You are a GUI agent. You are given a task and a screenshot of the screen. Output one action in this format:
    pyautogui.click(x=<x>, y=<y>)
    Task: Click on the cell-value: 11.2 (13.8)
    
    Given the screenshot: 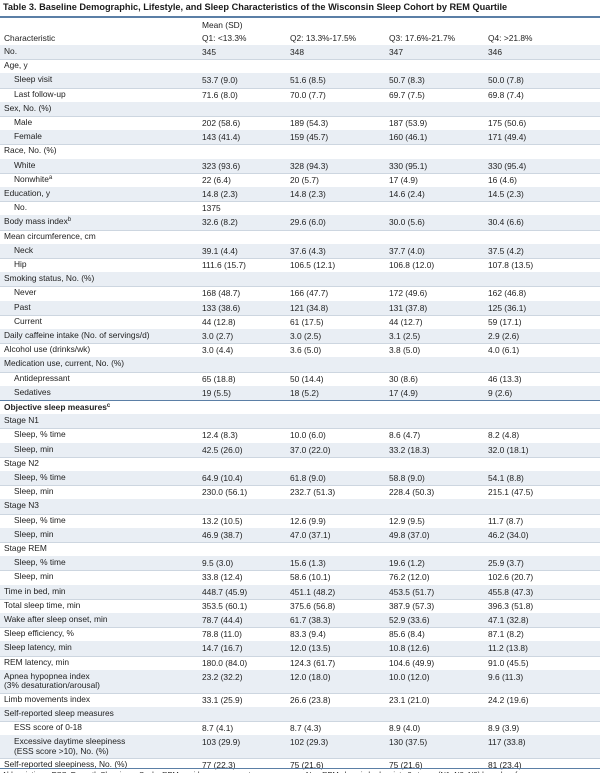 What is the action you would take?
    pyautogui.click(x=508, y=648)
    